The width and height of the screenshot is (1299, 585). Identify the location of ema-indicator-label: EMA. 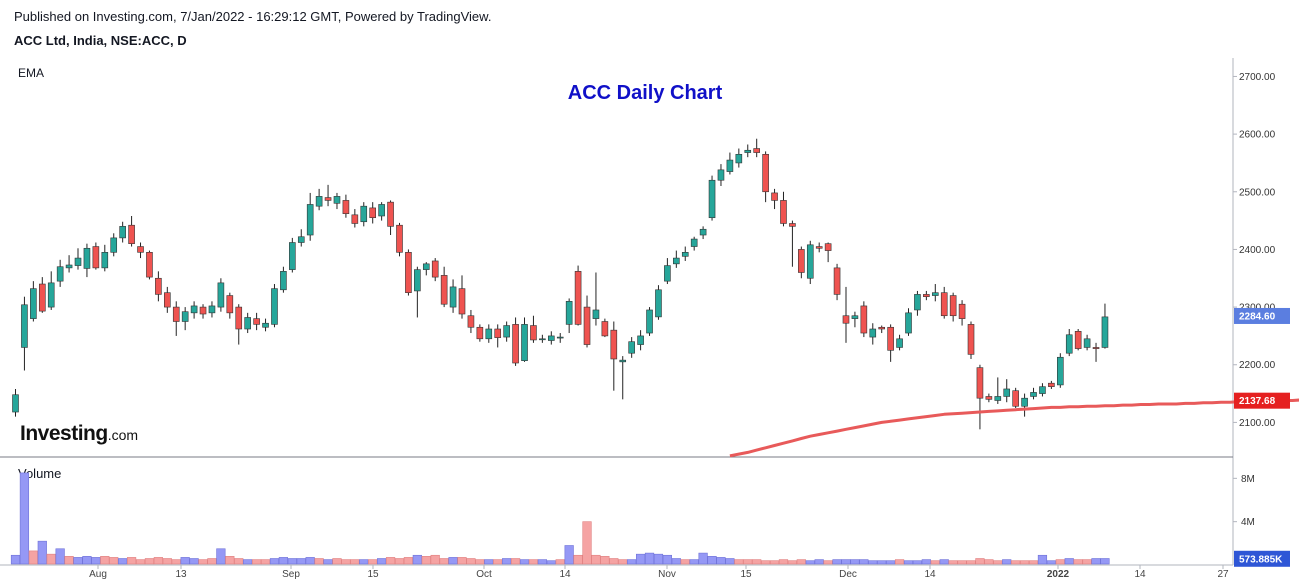
(31, 73).